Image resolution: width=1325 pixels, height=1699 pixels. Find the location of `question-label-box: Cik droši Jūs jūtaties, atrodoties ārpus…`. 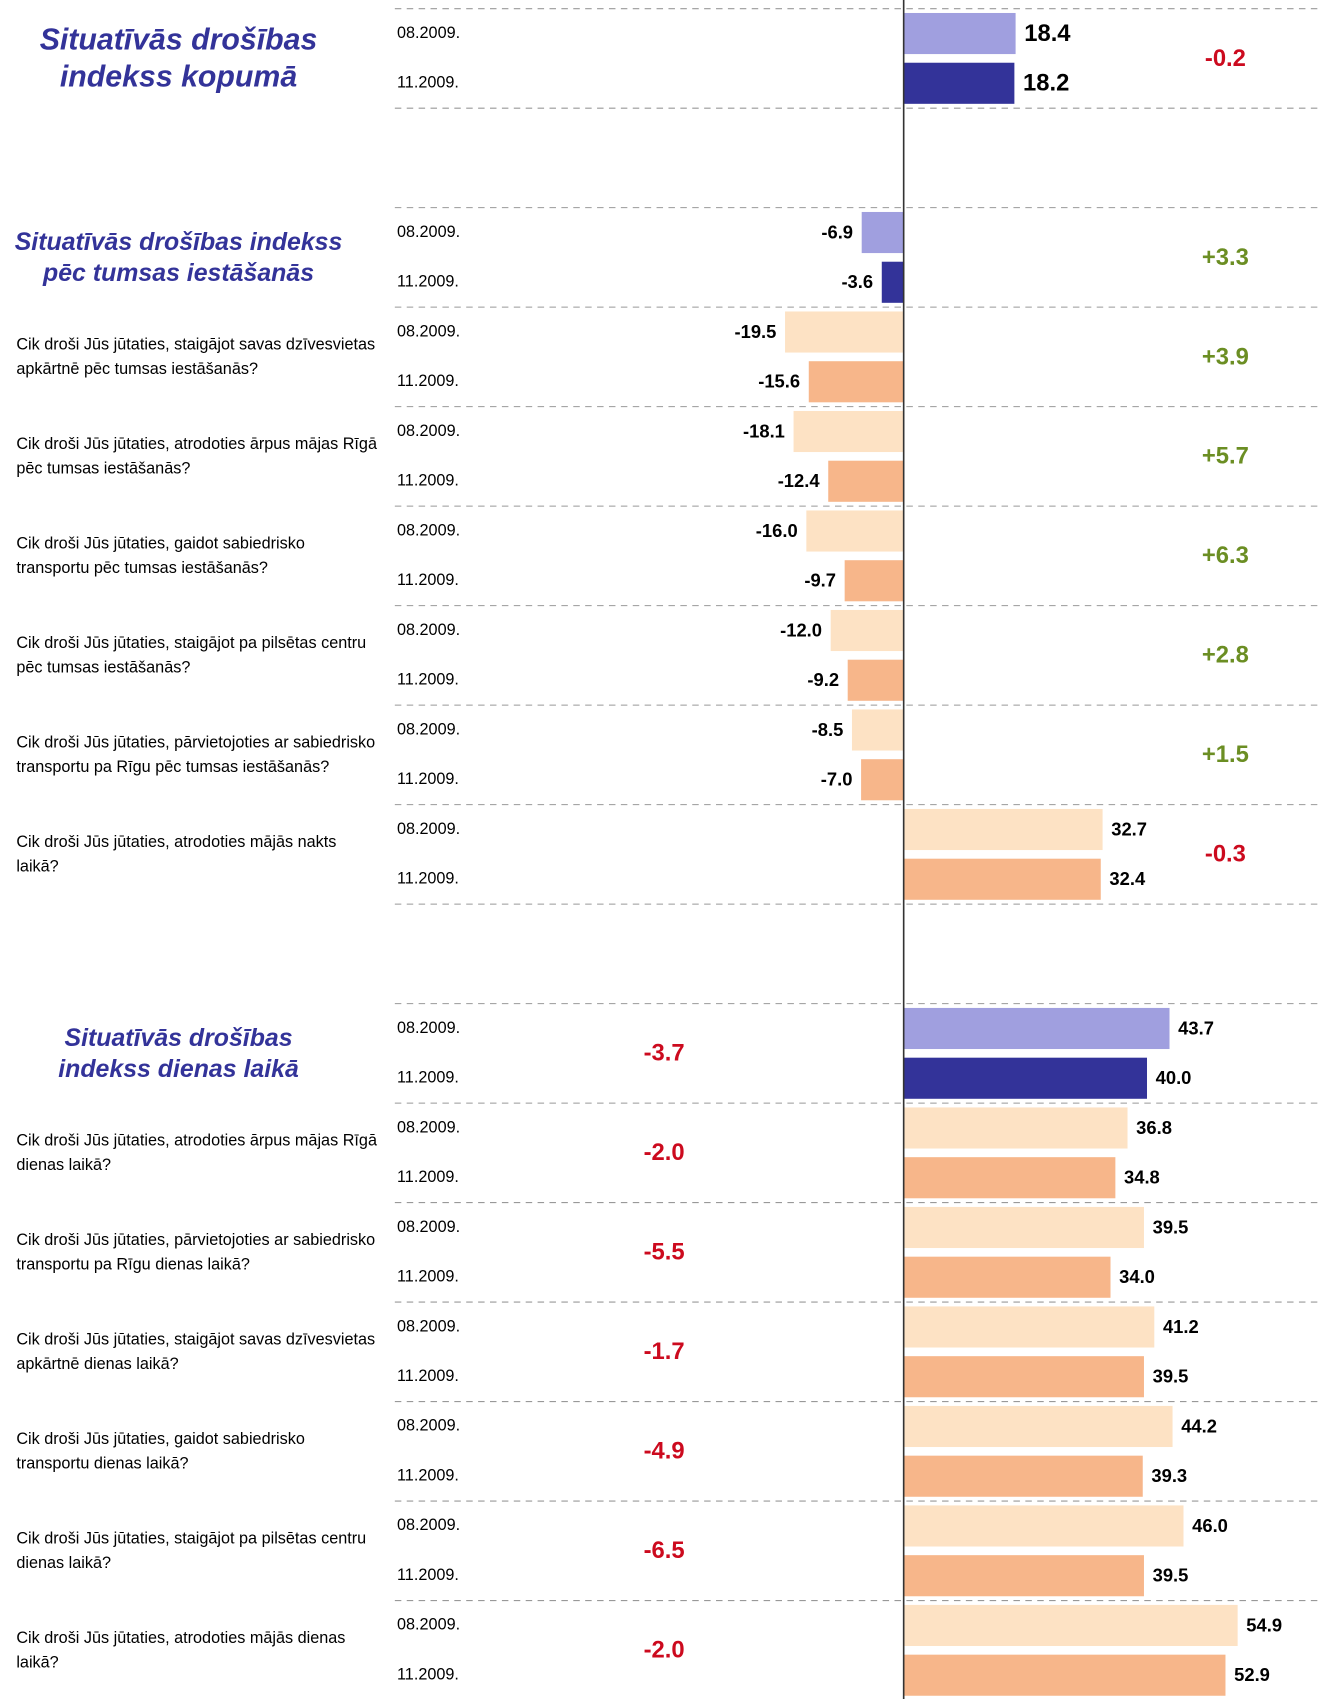

question-label-box: Cik droši Jūs jūtaties, atrodoties ārpus… is located at coordinates (196, 456).